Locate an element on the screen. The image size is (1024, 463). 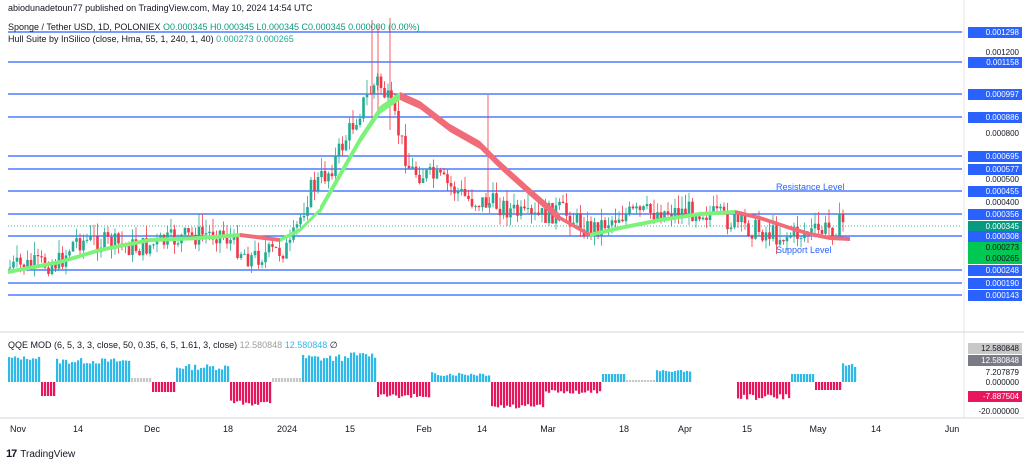
oscillator-axis-label: -7.887504 is located at coordinates (995, 396).